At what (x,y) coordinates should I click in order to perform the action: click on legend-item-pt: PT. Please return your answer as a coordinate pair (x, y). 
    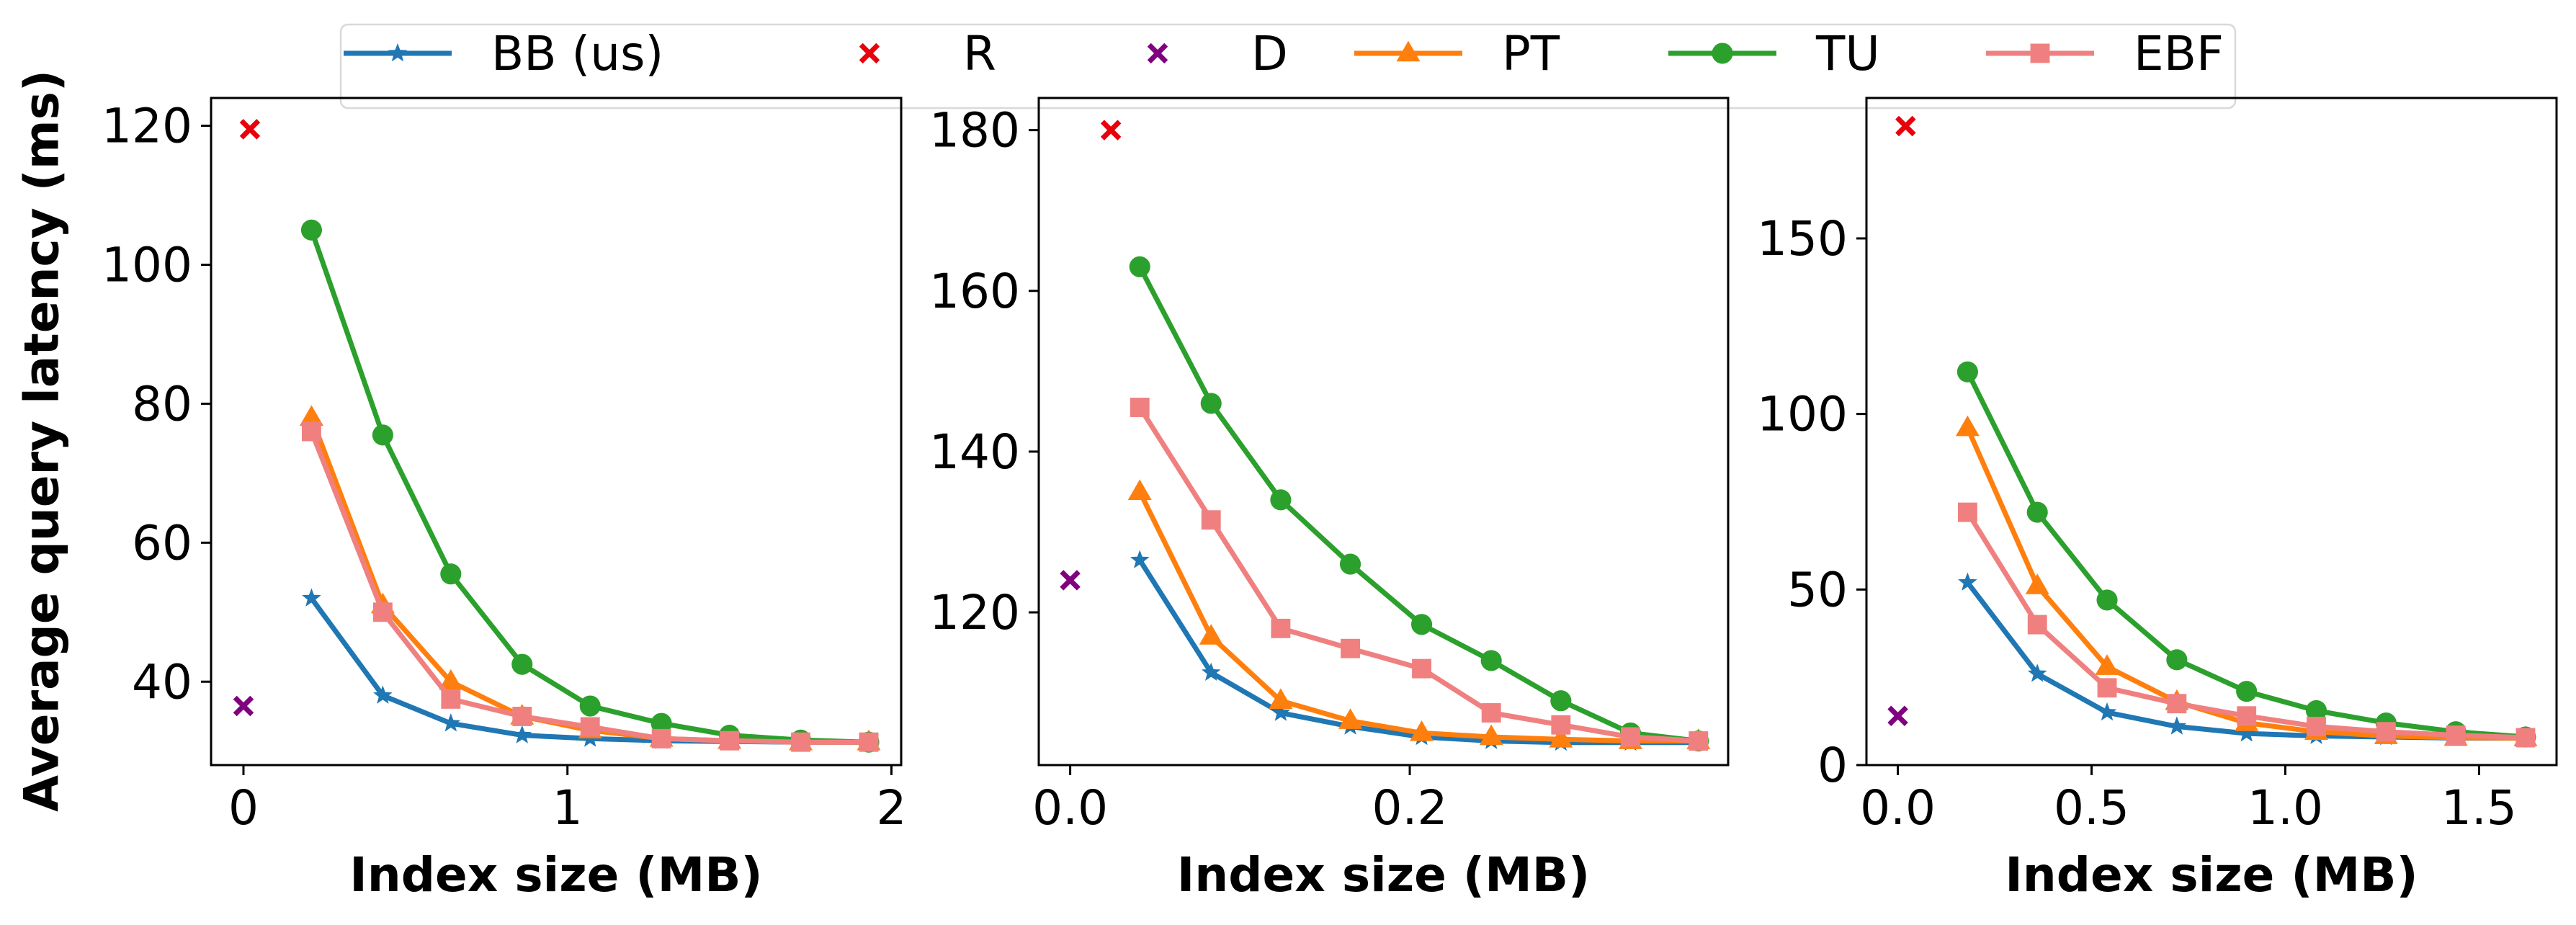
    Looking at the image, I should click on (1457, 53).